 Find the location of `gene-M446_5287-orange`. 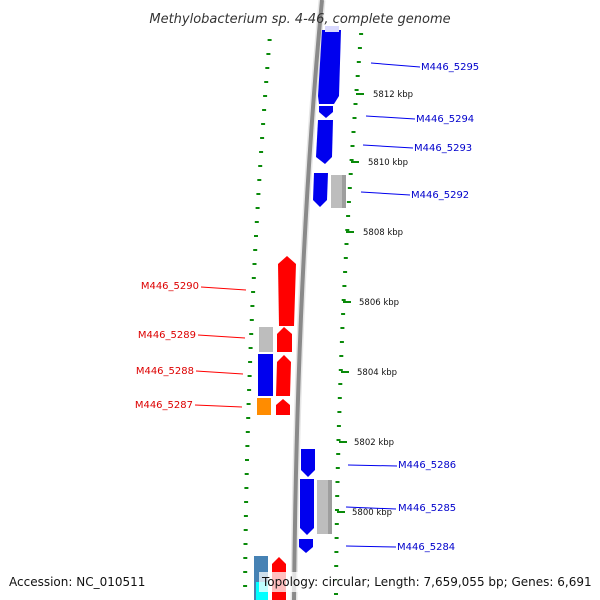

gene-M446_5287-orange is located at coordinates (264, 406).